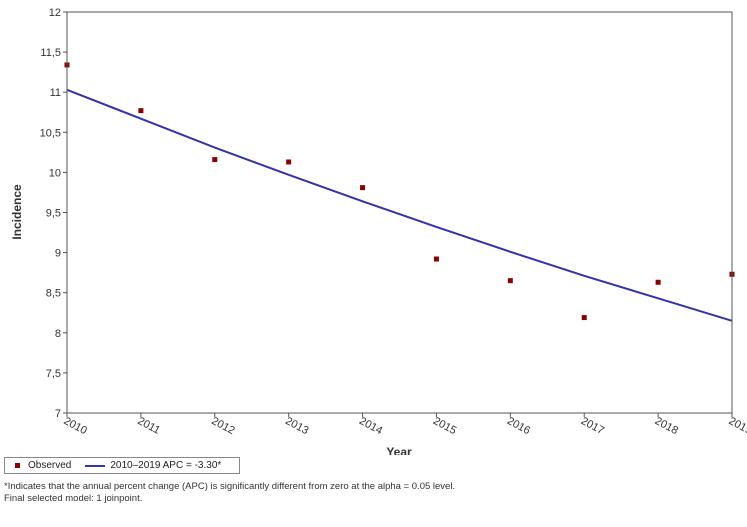  Describe the element at coordinates (55, 93) in the screenshot. I see `y-tick-label: 11` at that location.